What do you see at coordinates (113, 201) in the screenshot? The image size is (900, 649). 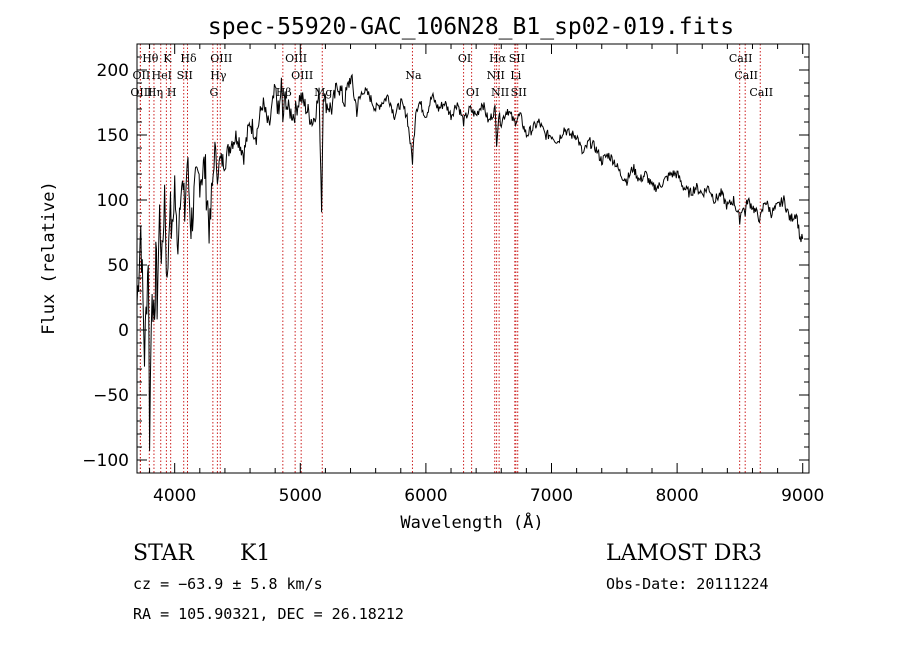 I see `y-tick-label: 100` at bounding box center [113, 201].